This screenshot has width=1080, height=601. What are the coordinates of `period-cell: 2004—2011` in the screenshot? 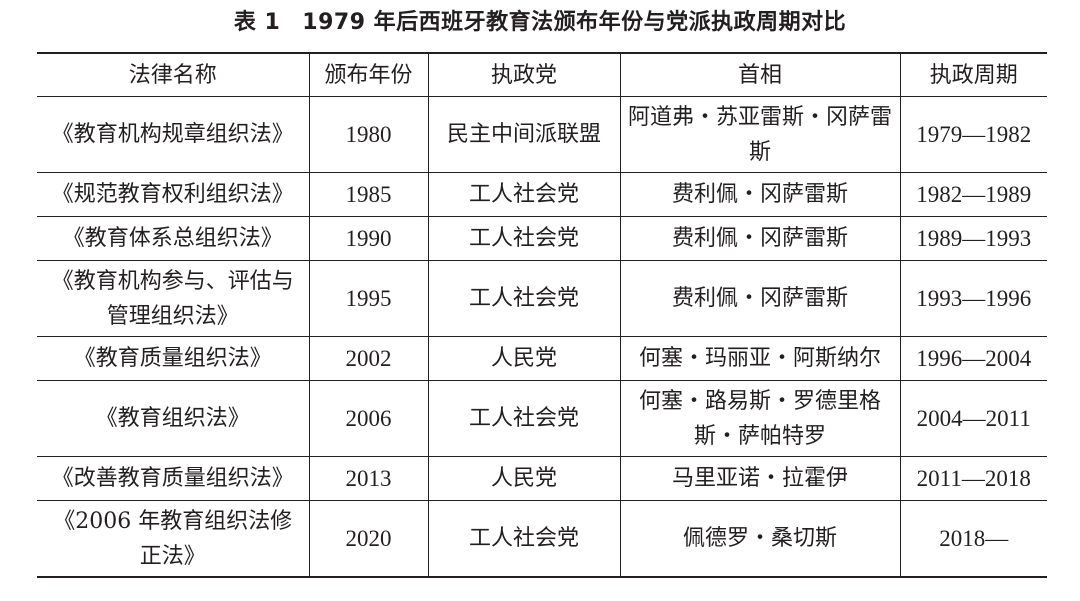 It's located at (973, 418).